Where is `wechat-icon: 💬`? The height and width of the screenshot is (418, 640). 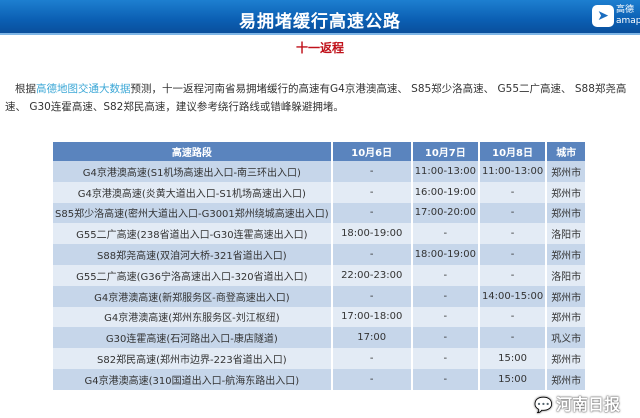
wechat-icon: 💬 is located at coordinates (543, 405).